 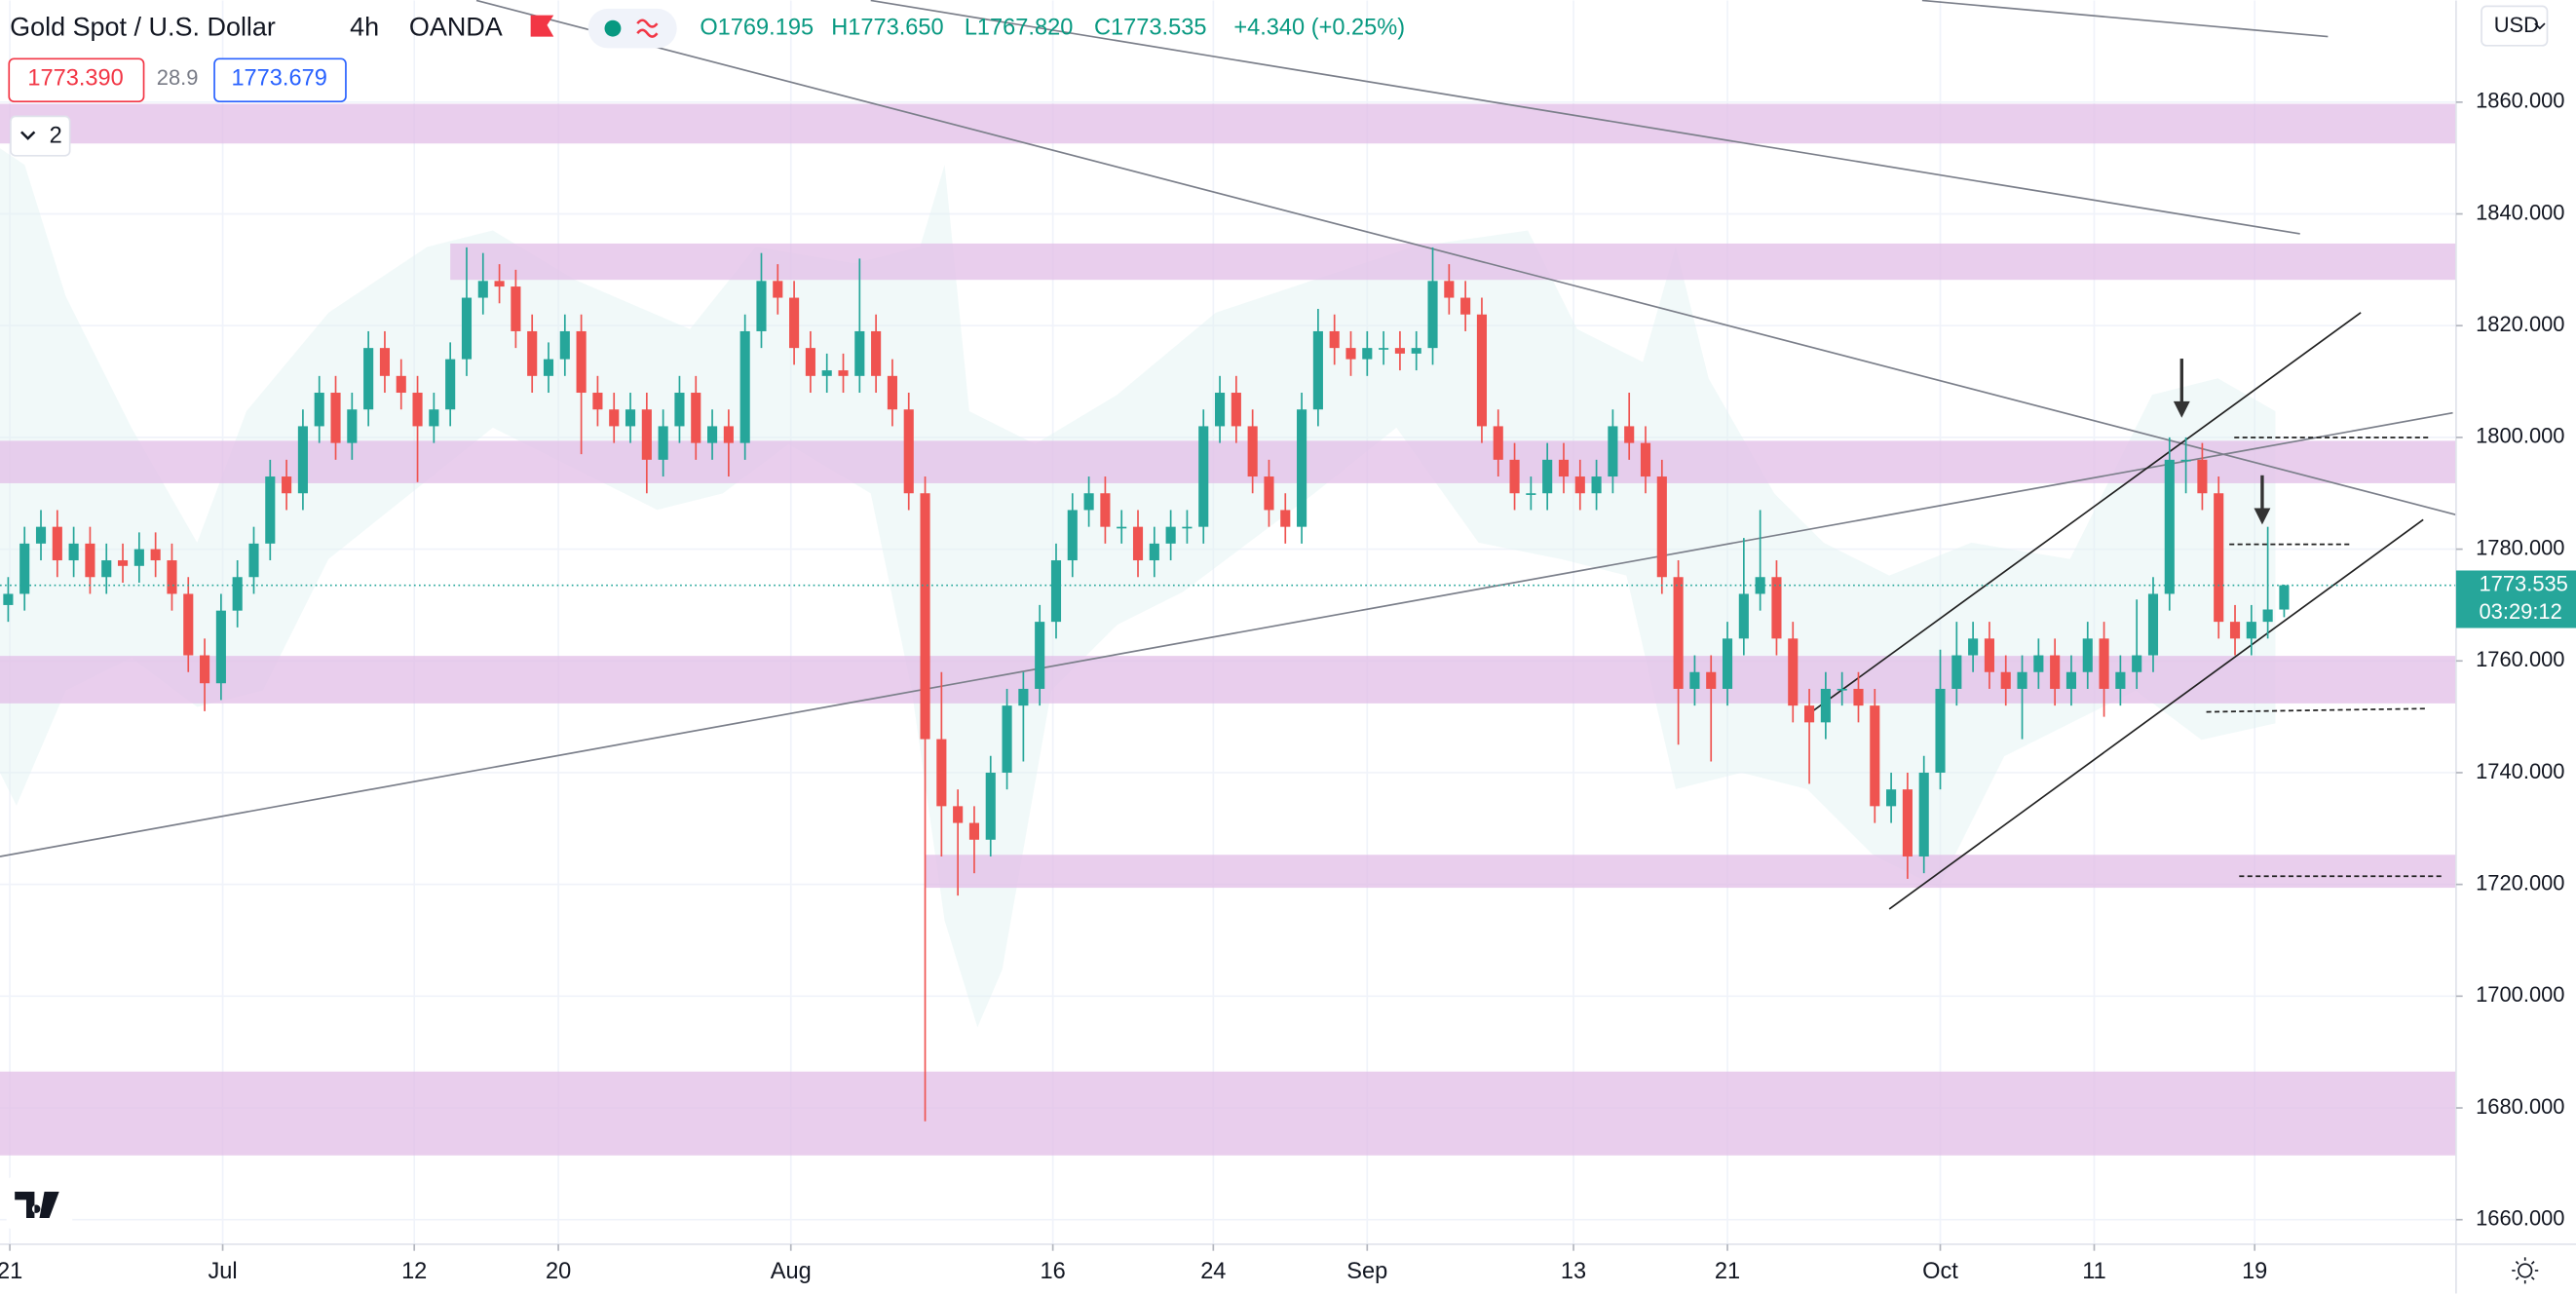 What do you see at coordinates (280, 80) in the screenshot?
I see `buy-button` at bounding box center [280, 80].